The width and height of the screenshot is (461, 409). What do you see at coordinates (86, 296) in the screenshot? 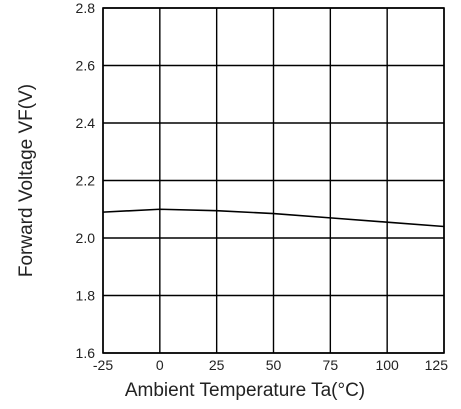
I see `y-tick-label: 1.8` at bounding box center [86, 296].